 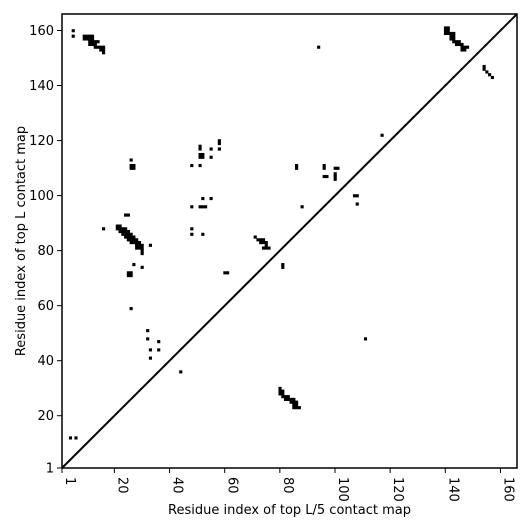 What do you see at coordinates (41, 141) in the screenshot?
I see `y-tick-label: 120` at bounding box center [41, 141].